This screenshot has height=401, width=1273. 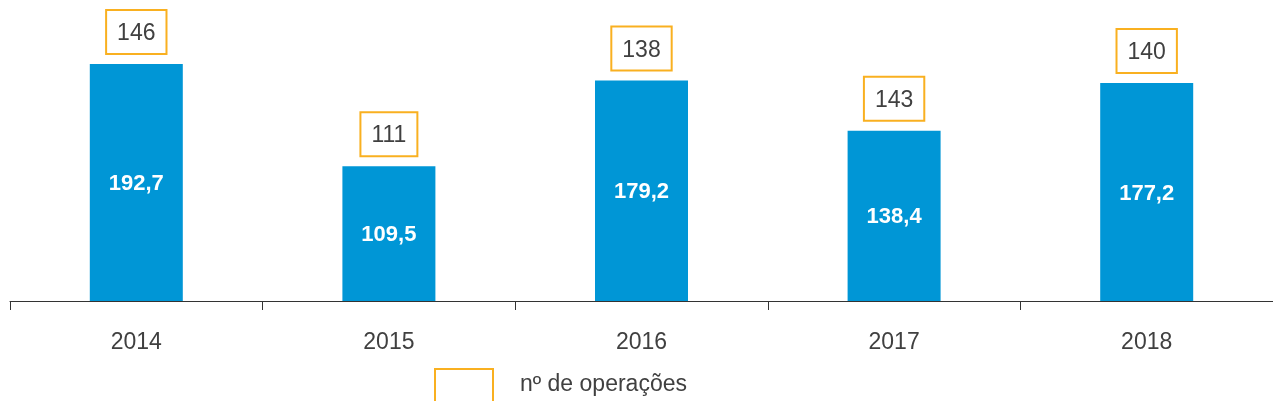 I want to click on data-label: 192,7, so click(x=136, y=182).